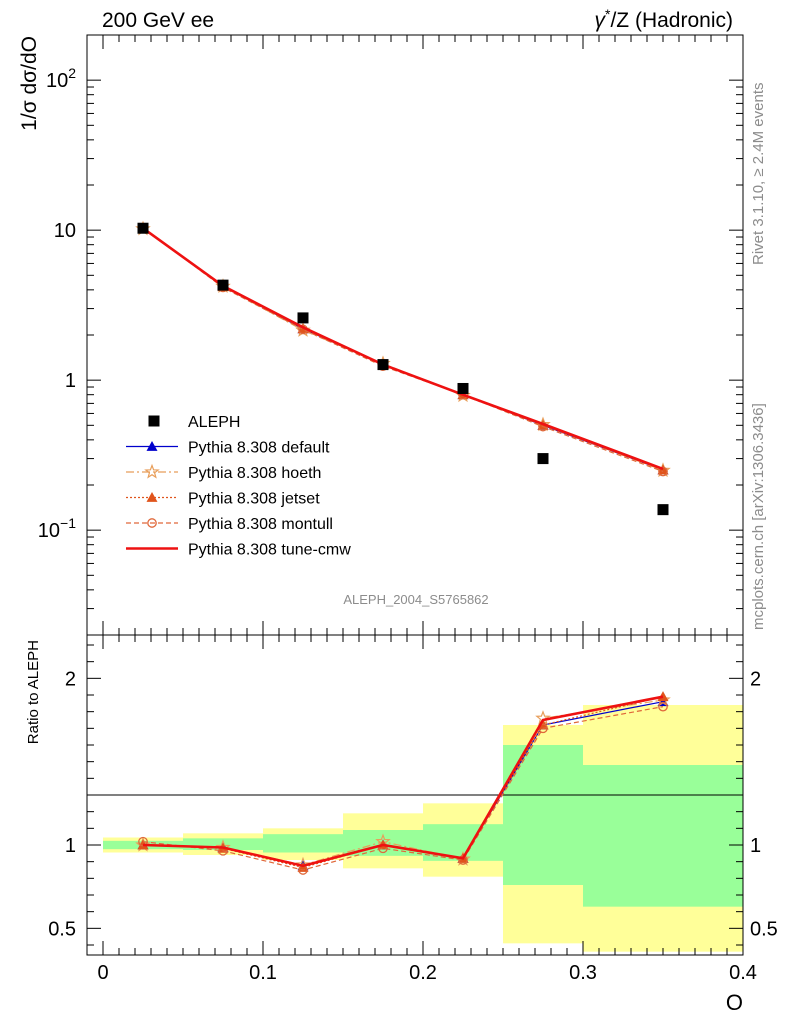 The image size is (786, 1024). I want to click on ratio-x-tick-label: 0.1, so click(263, 973).